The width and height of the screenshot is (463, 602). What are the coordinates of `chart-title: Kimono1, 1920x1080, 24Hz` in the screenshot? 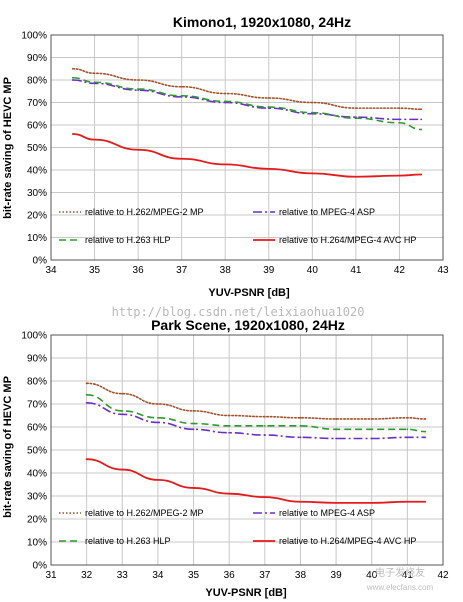 It's located at (262, 22).